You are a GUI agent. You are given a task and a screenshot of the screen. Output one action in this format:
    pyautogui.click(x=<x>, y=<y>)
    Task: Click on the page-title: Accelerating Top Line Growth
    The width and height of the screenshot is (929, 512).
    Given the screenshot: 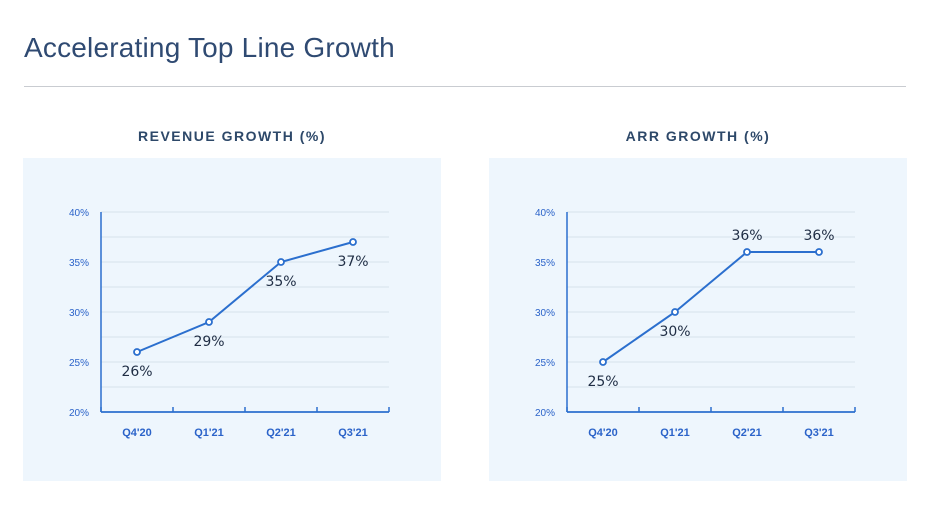 What is the action you would take?
    pyautogui.click(x=209, y=47)
    